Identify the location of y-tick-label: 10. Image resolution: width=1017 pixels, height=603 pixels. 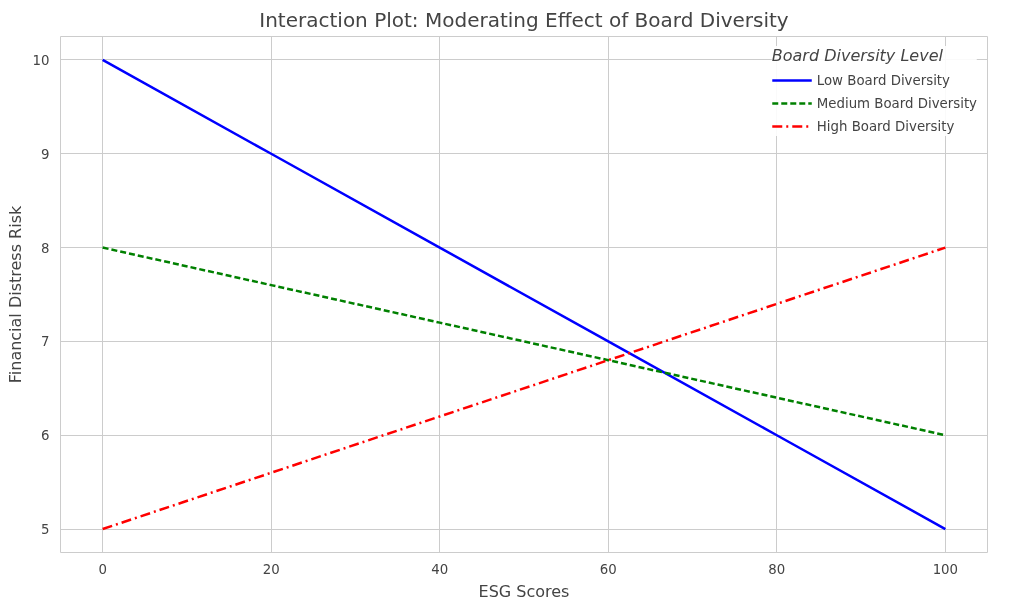
(41, 60).